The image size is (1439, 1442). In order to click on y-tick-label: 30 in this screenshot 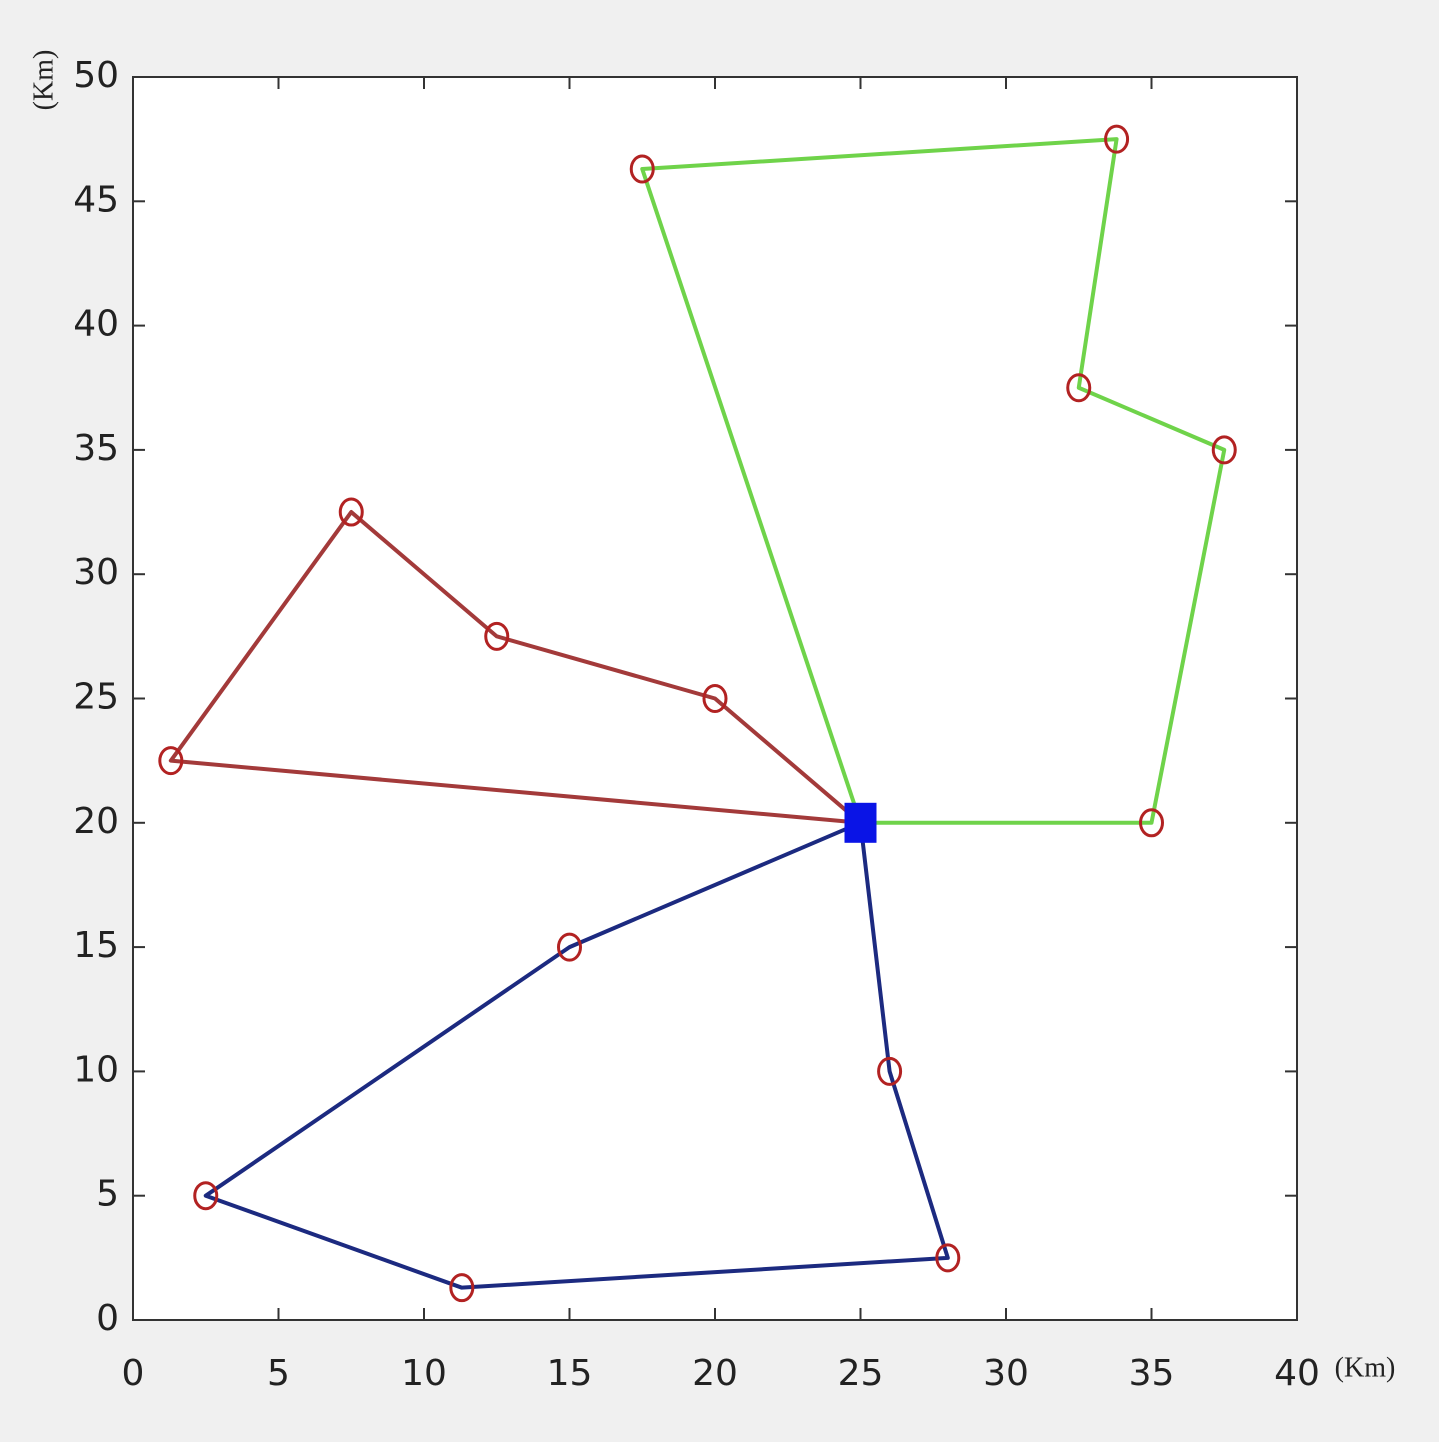, I will do `click(96, 572)`.